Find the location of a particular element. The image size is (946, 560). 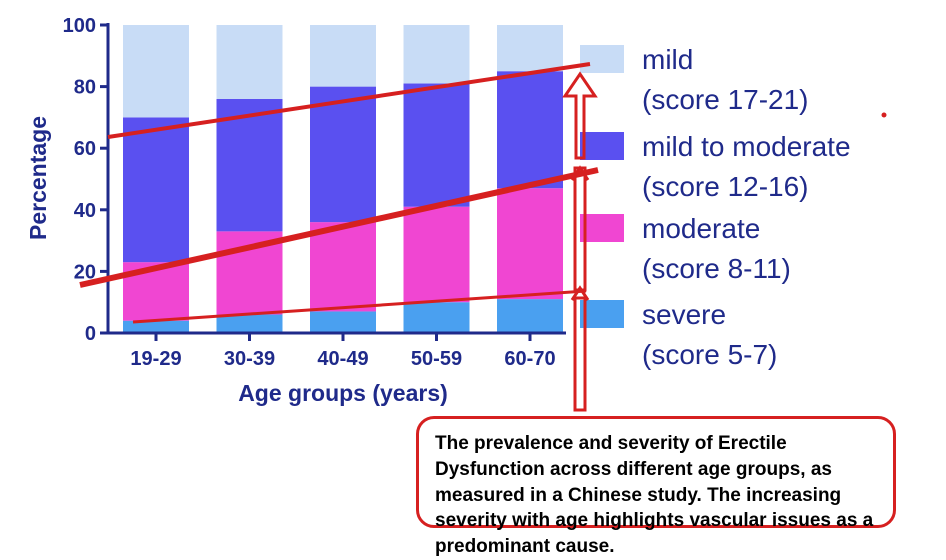

y-tick-label: 60 is located at coordinates (85, 149).